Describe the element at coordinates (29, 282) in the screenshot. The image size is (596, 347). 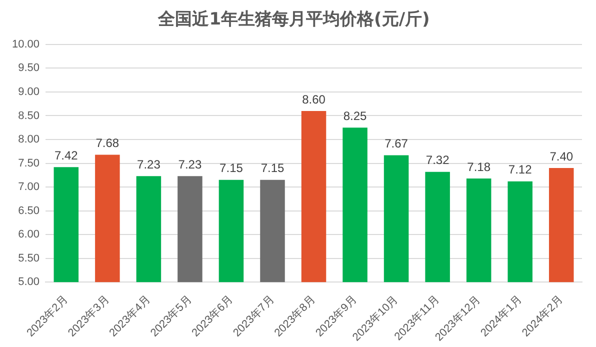
I see `y-tick-label: 5.00` at that location.